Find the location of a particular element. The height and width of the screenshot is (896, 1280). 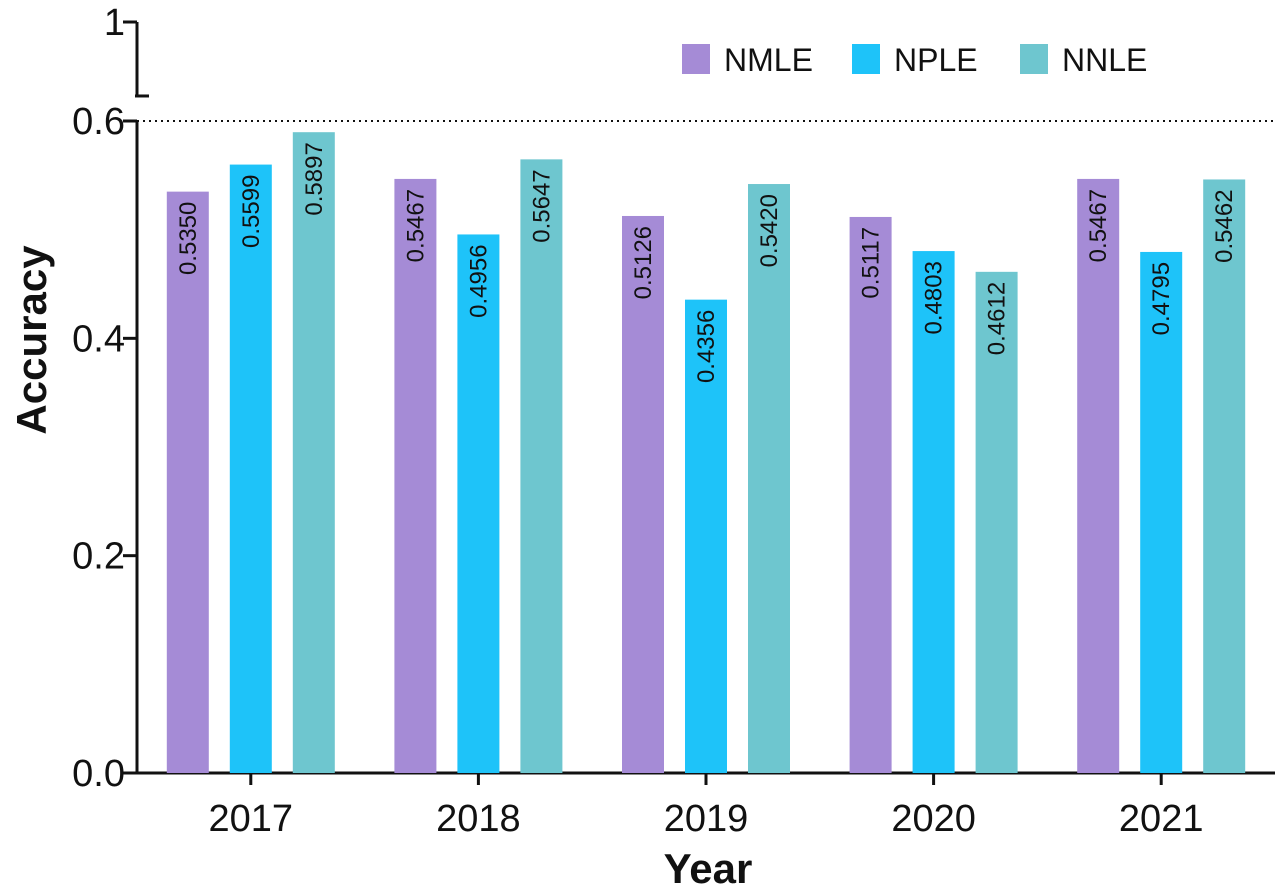

bar-nmle-2018 is located at coordinates (415, 476).